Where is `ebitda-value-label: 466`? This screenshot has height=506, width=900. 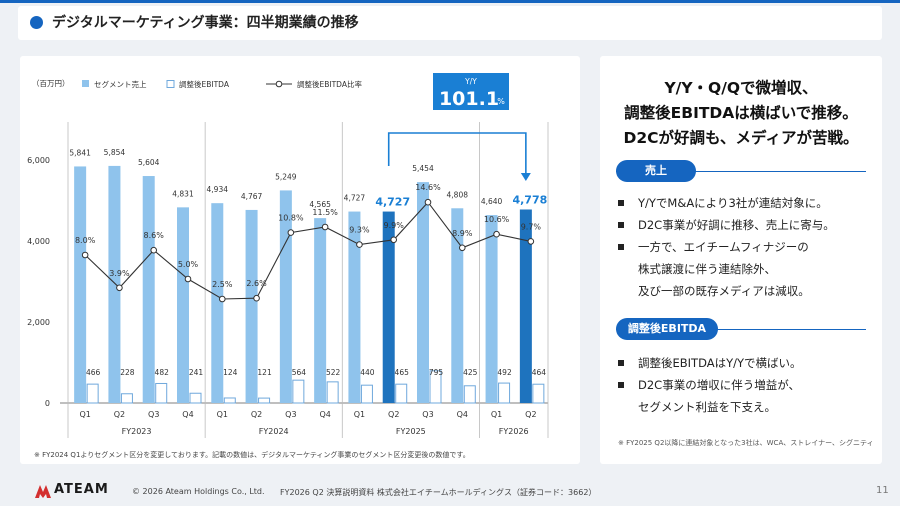 ebitda-value-label: 466 is located at coordinates (93, 372).